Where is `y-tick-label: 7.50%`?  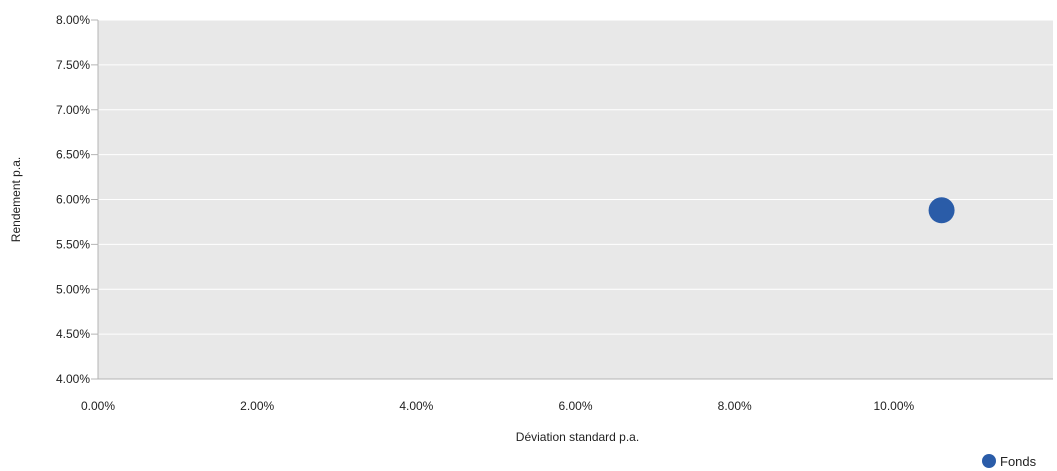 y-tick-label: 7.50% is located at coordinates (73, 65).